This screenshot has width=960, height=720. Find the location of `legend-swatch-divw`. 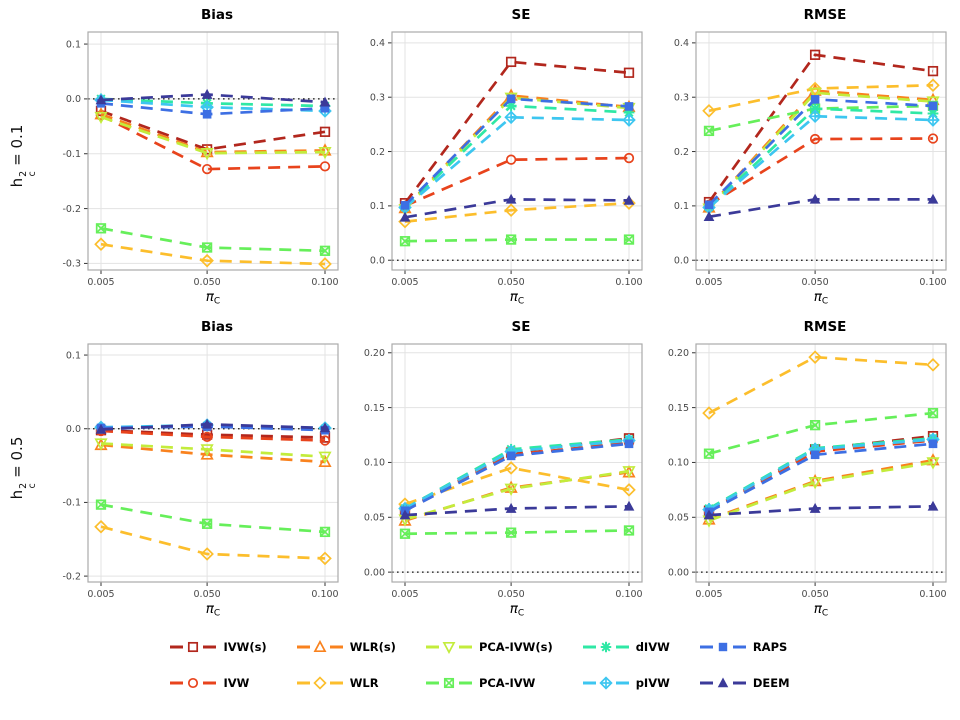

legend-swatch-divw is located at coordinates (605, 647).